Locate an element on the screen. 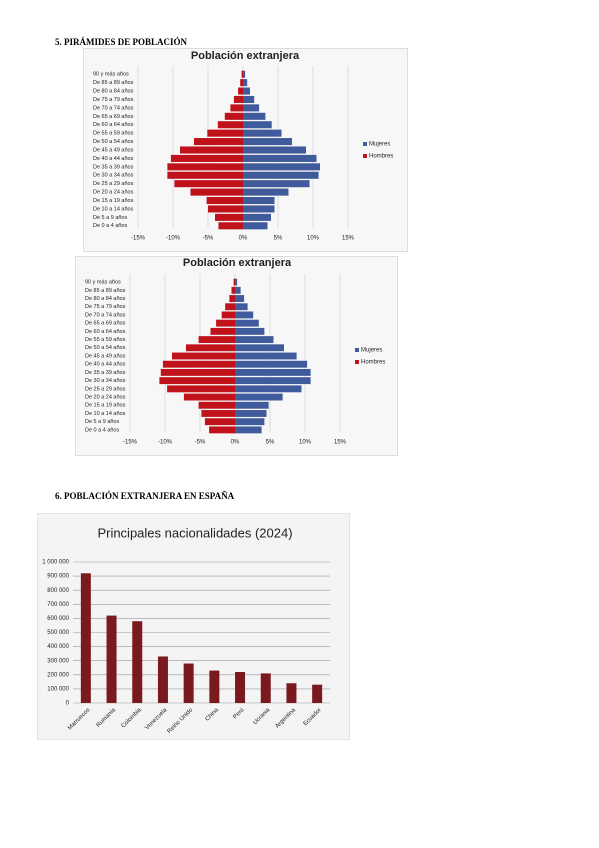 The image size is (599, 848). y-tick-label: De 85 a 89 años is located at coordinates (113, 83).